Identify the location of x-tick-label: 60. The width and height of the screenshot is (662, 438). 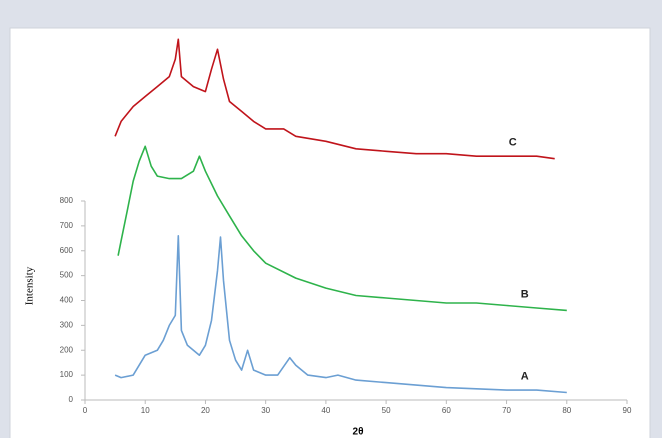
(446, 410).